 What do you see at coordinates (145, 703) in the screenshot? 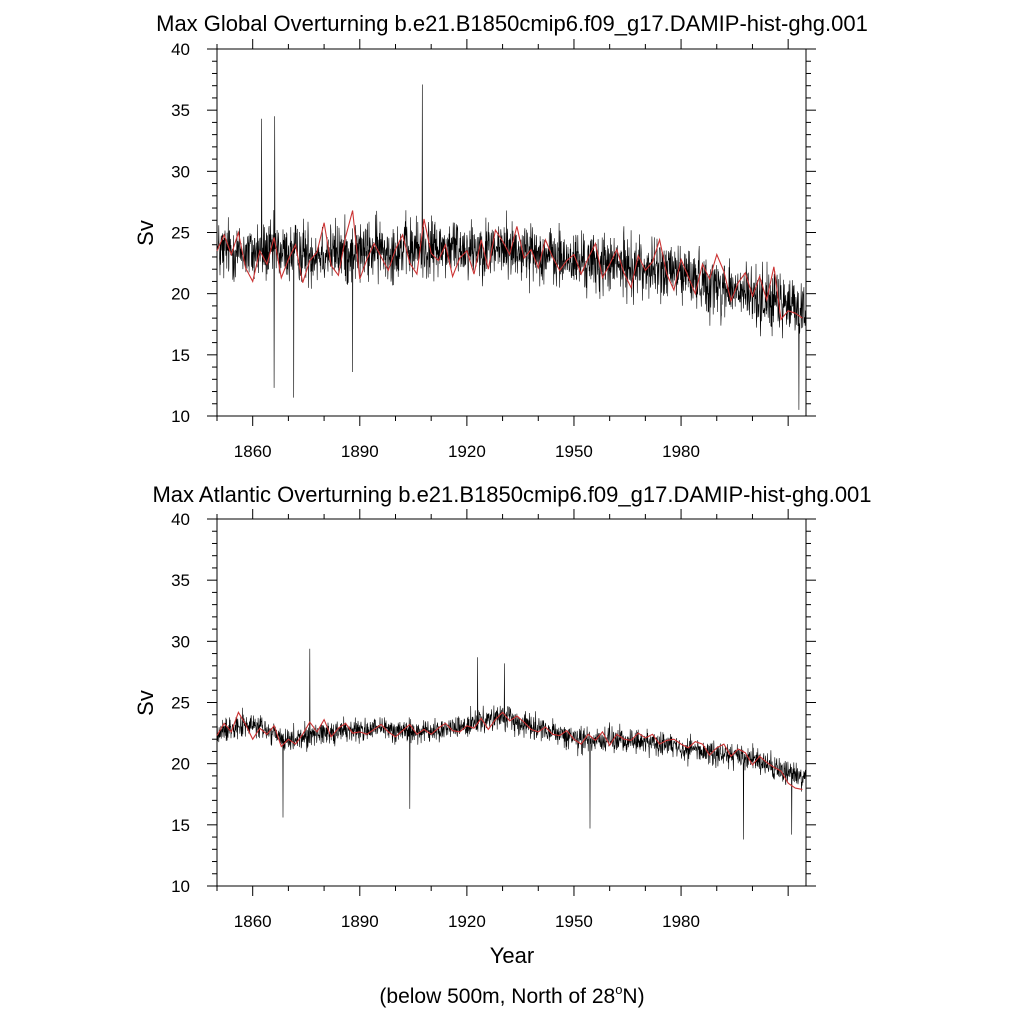
I see `atlantic-overturning-ylabel: Sv` at bounding box center [145, 703].